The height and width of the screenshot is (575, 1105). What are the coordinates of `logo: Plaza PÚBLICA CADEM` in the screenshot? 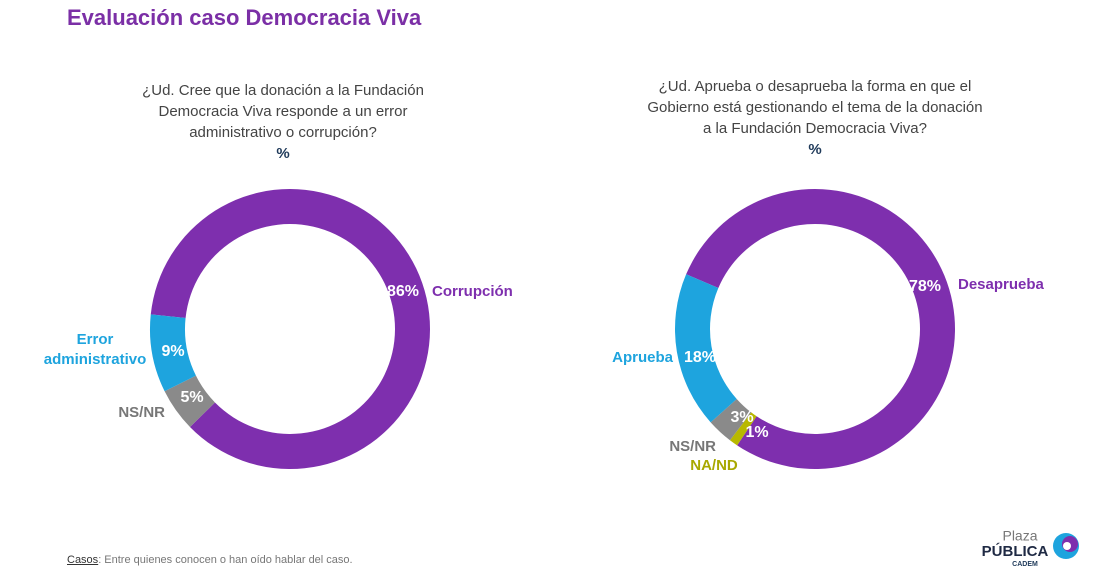 It's located at (1030, 548).